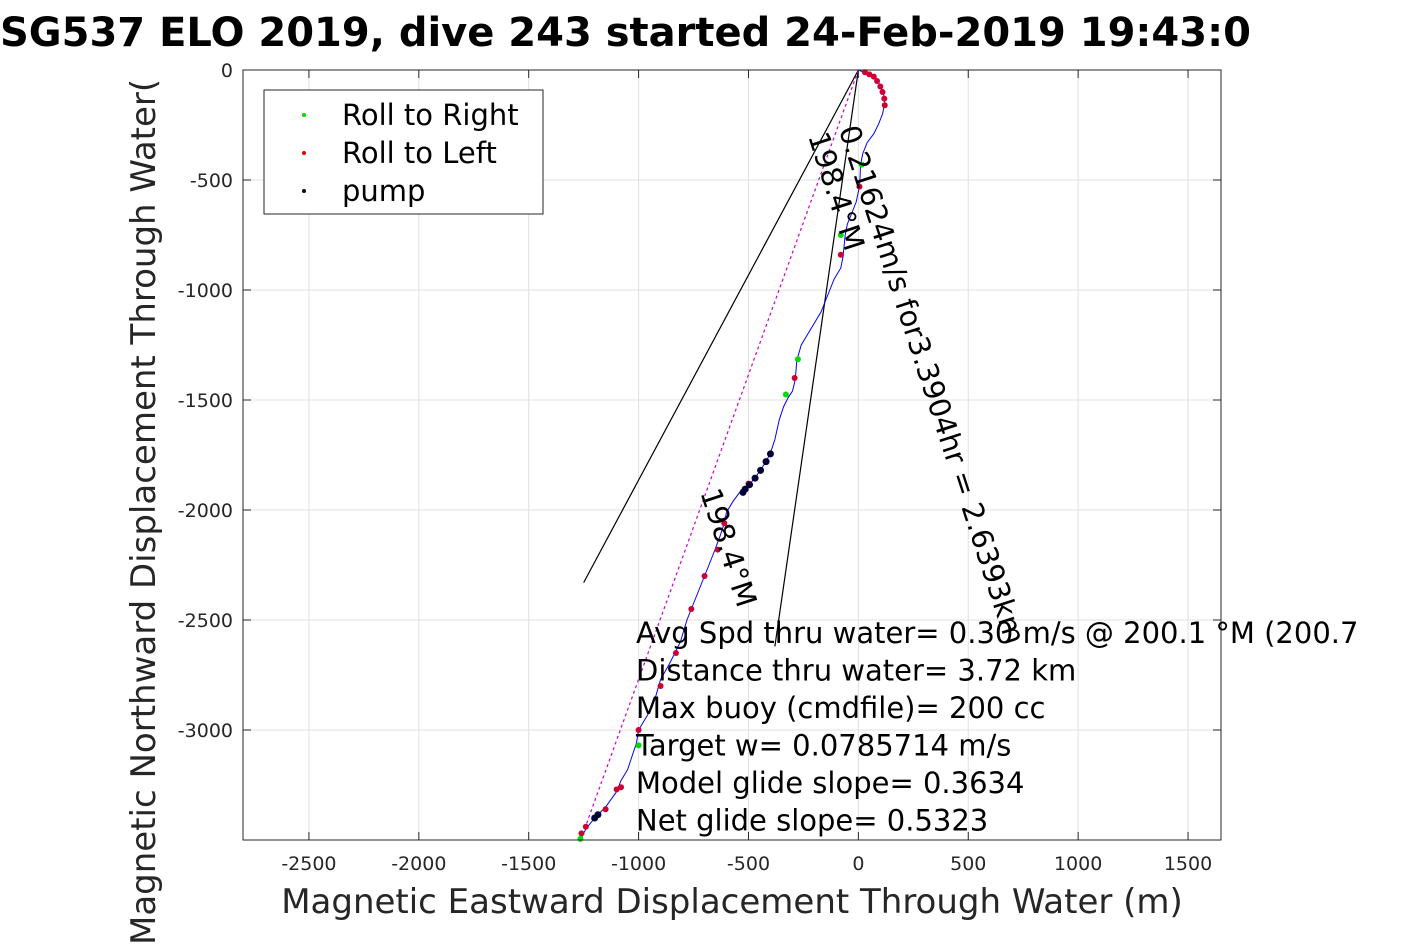  Describe the element at coordinates (205, 401) in the screenshot. I see `y-tick-label: -1500` at that location.